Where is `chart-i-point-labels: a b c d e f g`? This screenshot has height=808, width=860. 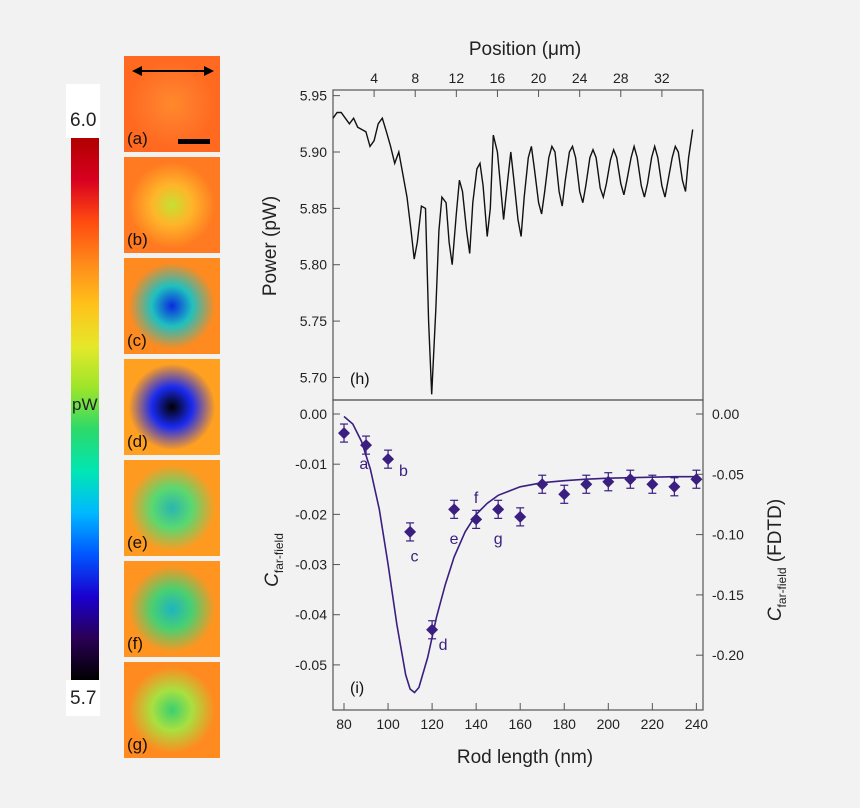 chart-i-point-labels: a b c d e f g is located at coordinates (430, 555).